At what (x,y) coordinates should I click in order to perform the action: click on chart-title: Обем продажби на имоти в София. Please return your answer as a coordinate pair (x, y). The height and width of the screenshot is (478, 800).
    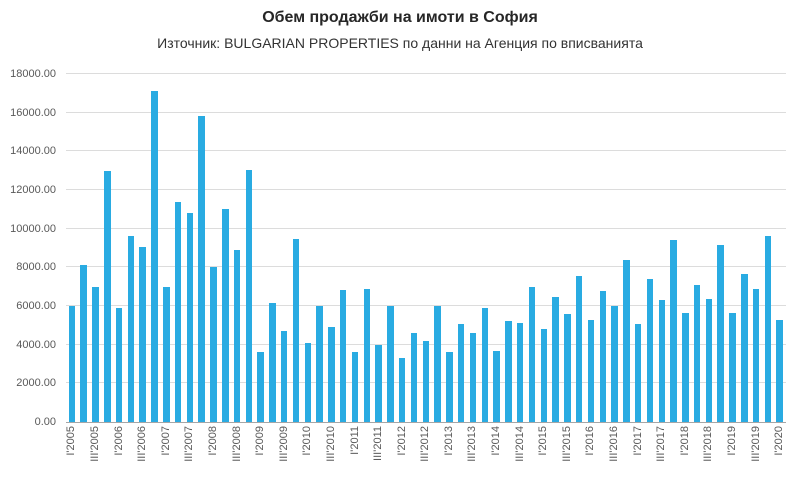
    Looking at the image, I should click on (400, 17).